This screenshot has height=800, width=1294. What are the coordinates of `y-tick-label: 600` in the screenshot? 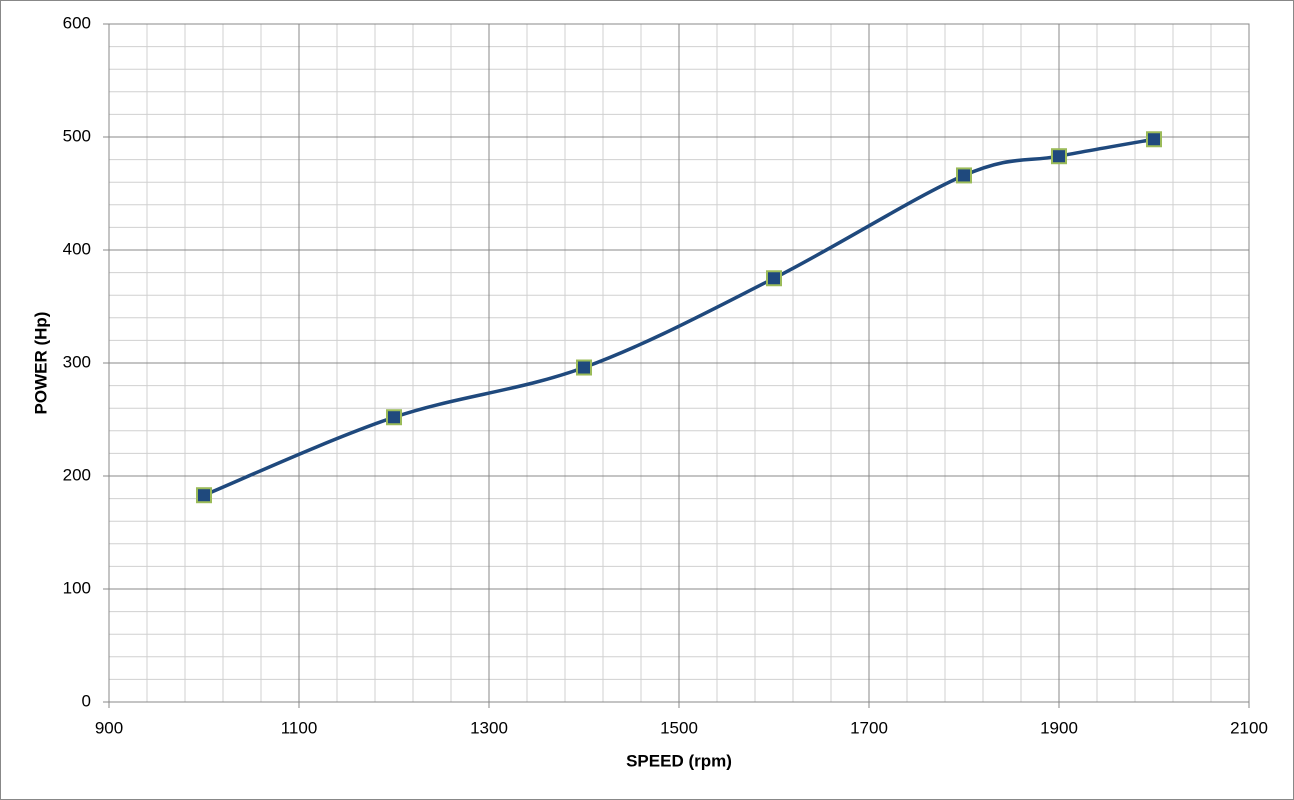 It's located at (77, 22).